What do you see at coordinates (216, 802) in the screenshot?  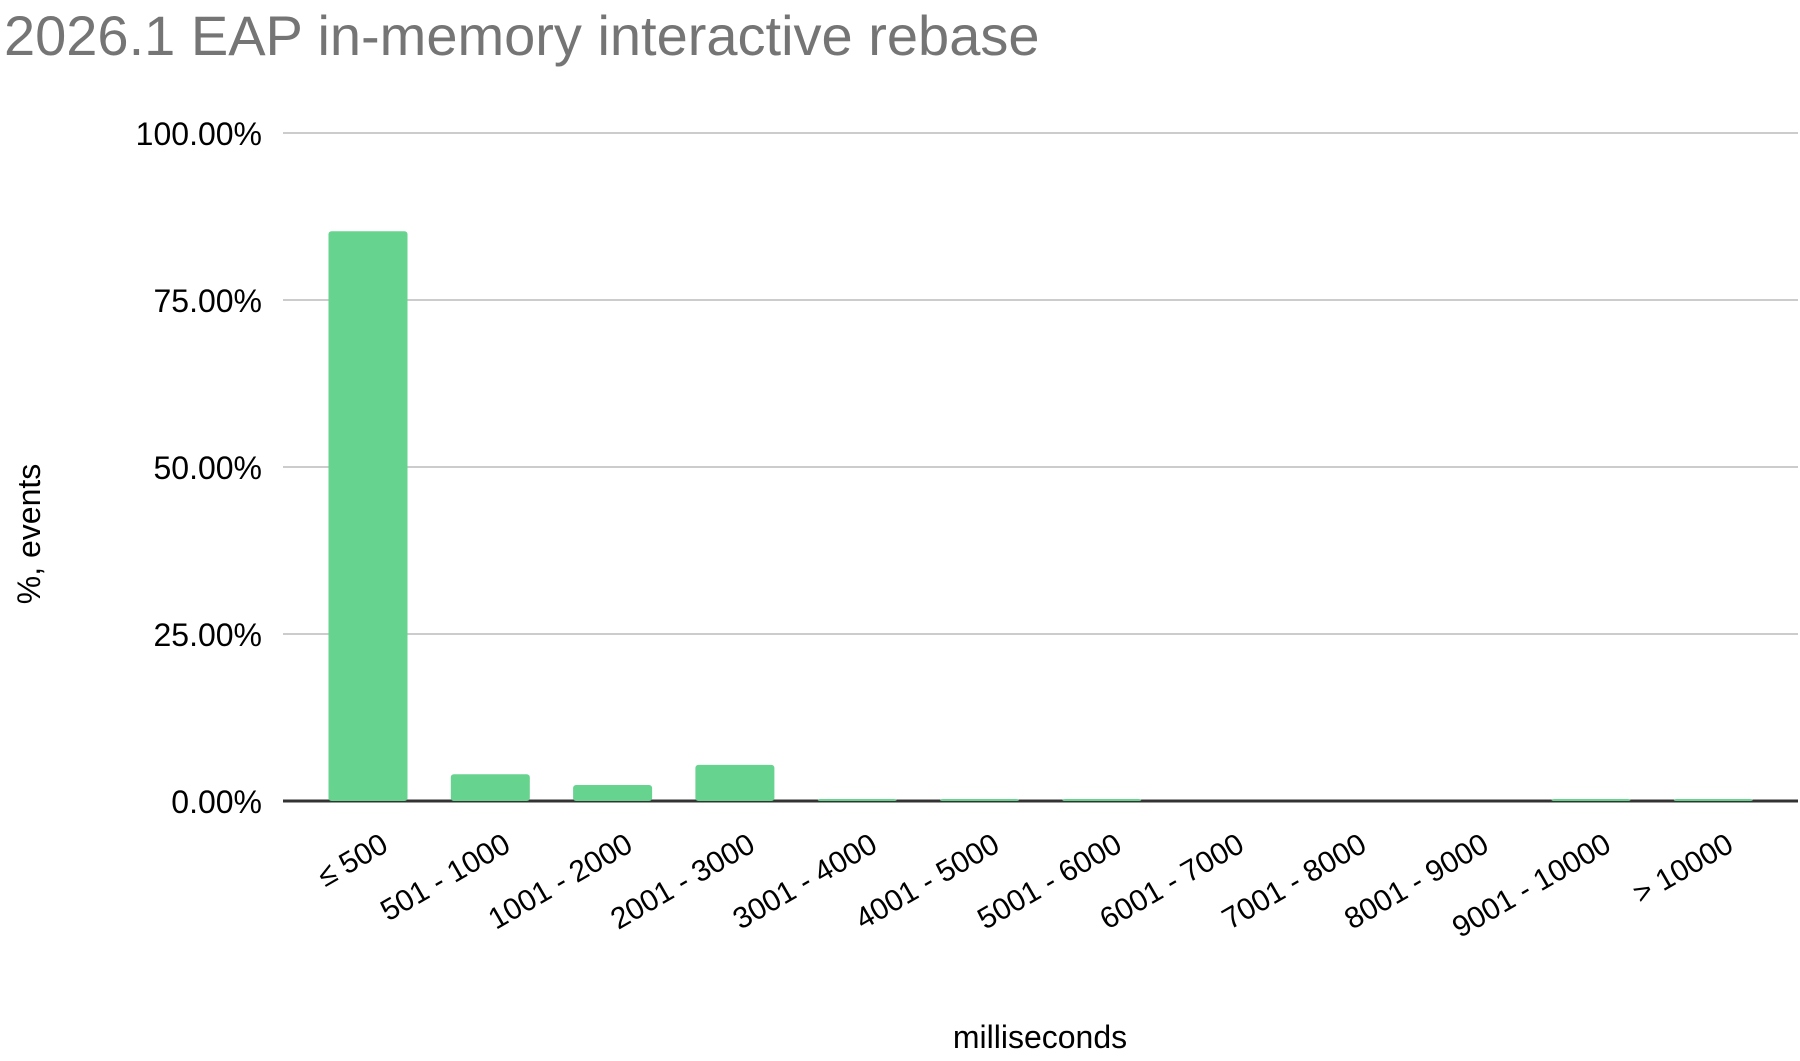 I see `y-tick-label: 0.00%` at bounding box center [216, 802].